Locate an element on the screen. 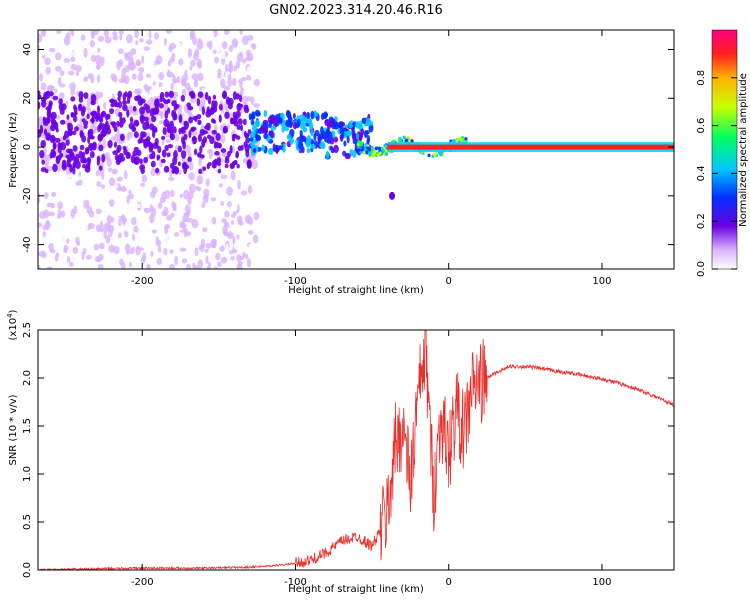 The image size is (750, 600). snr-xtick-label: -200 is located at coordinates (142, 582).